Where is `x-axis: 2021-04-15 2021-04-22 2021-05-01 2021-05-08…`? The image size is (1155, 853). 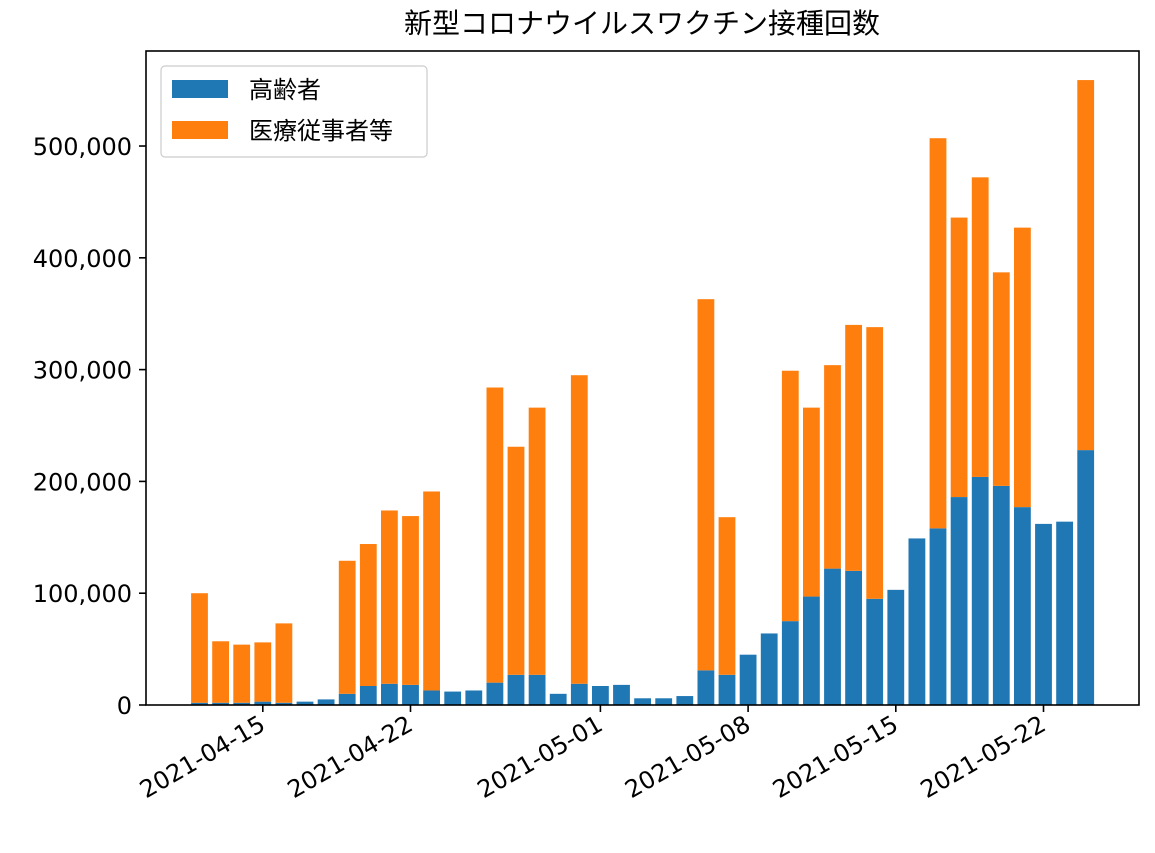
x-axis: 2021-04-15 2021-04-22 2021-05-01 2021-05-08… is located at coordinates (593, 754).